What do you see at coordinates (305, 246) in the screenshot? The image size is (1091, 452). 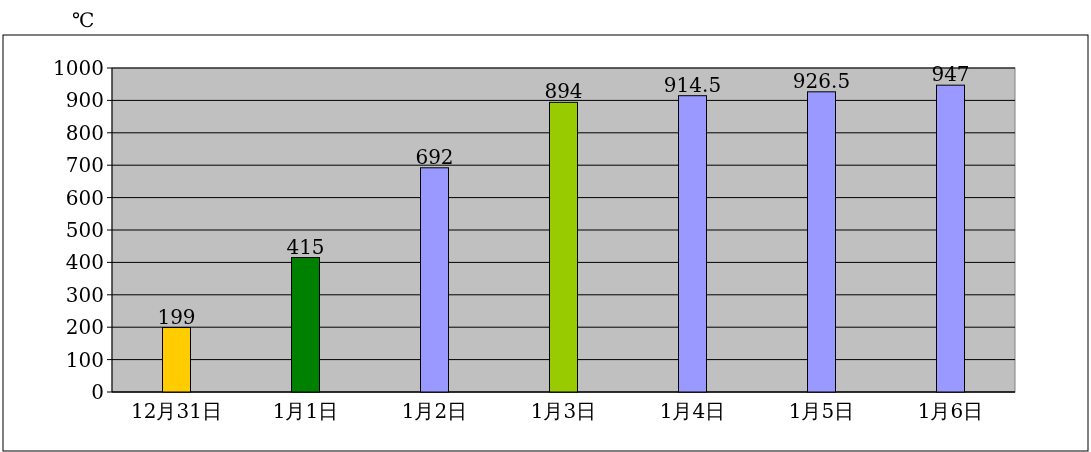 I see `data-label: 415` at bounding box center [305, 246].